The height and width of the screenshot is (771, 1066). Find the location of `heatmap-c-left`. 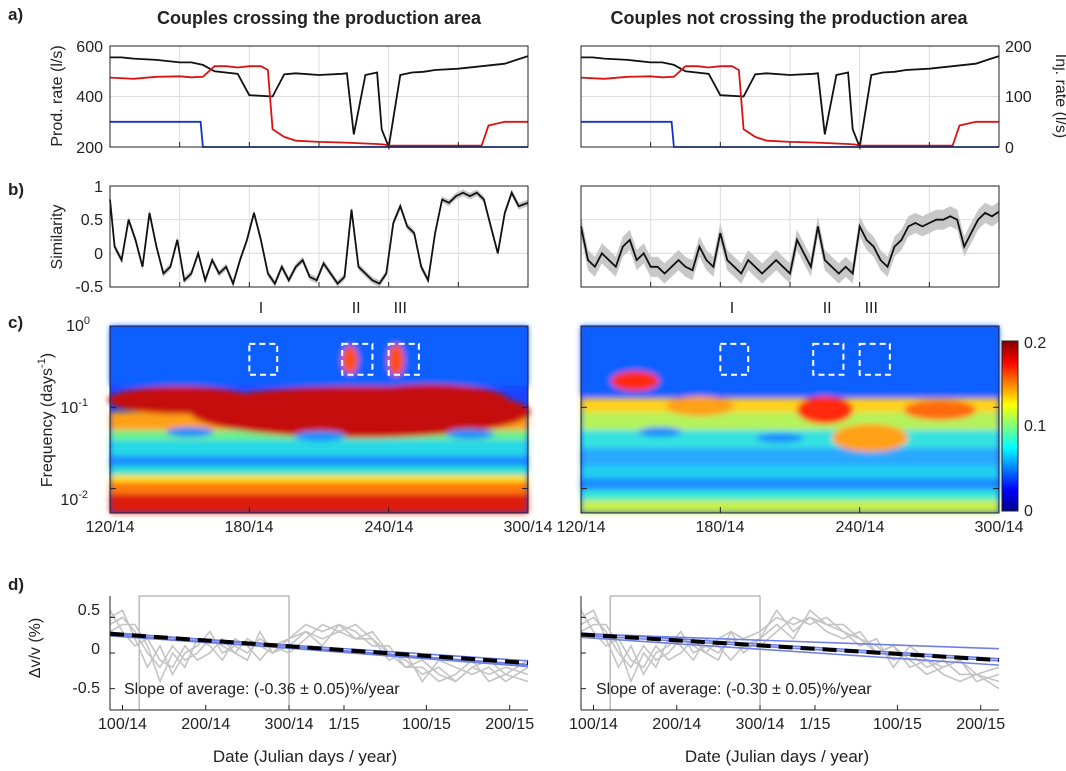

heatmap-c-left is located at coordinates (319, 419).